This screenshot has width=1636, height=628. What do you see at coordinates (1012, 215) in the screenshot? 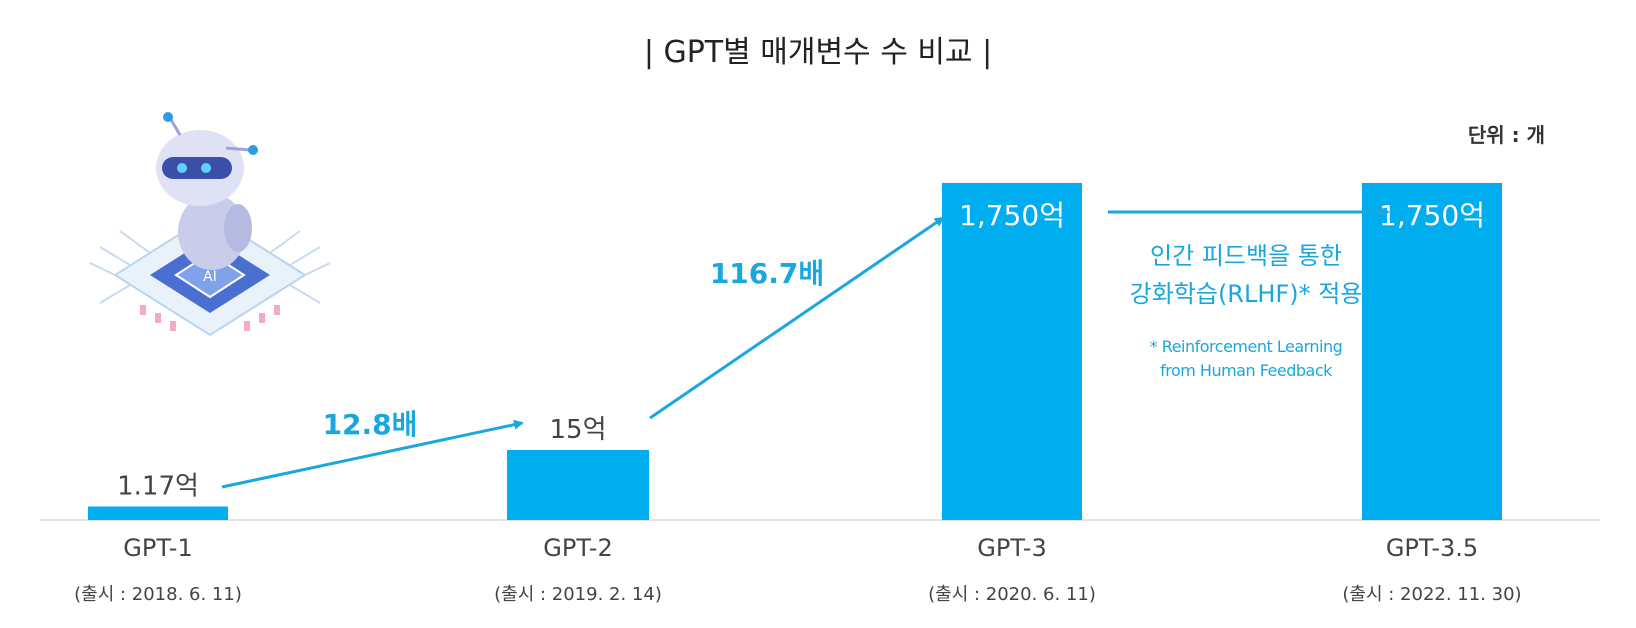
I see `value-label-gpt3: 1,750억` at bounding box center [1012, 215].